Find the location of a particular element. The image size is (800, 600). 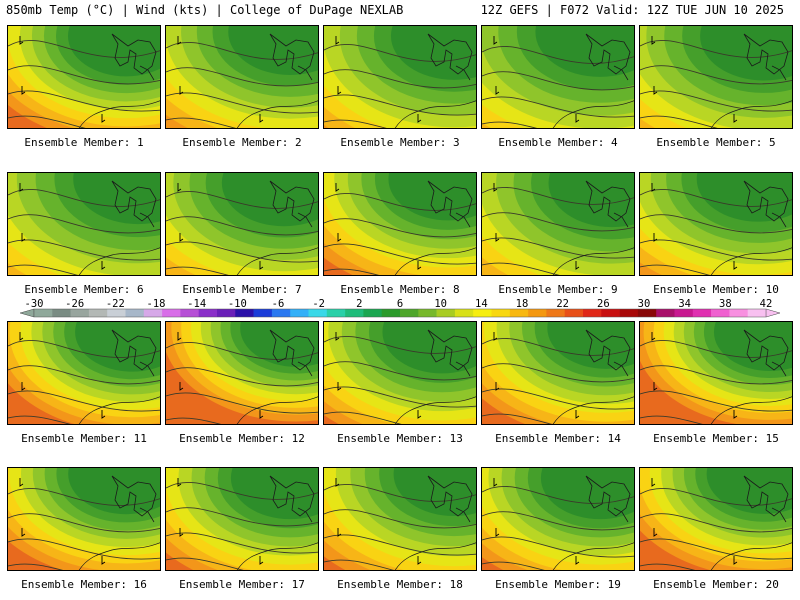

colorbar-tick-label: 26 is located at coordinates (603, 304).